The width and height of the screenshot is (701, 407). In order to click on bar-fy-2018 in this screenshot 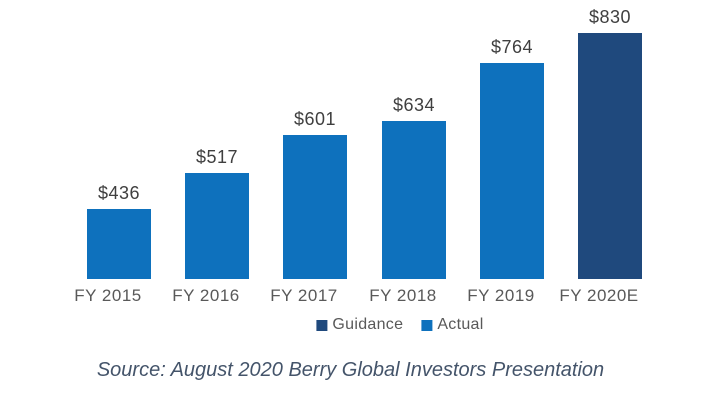, I will do `click(414, 200)`.